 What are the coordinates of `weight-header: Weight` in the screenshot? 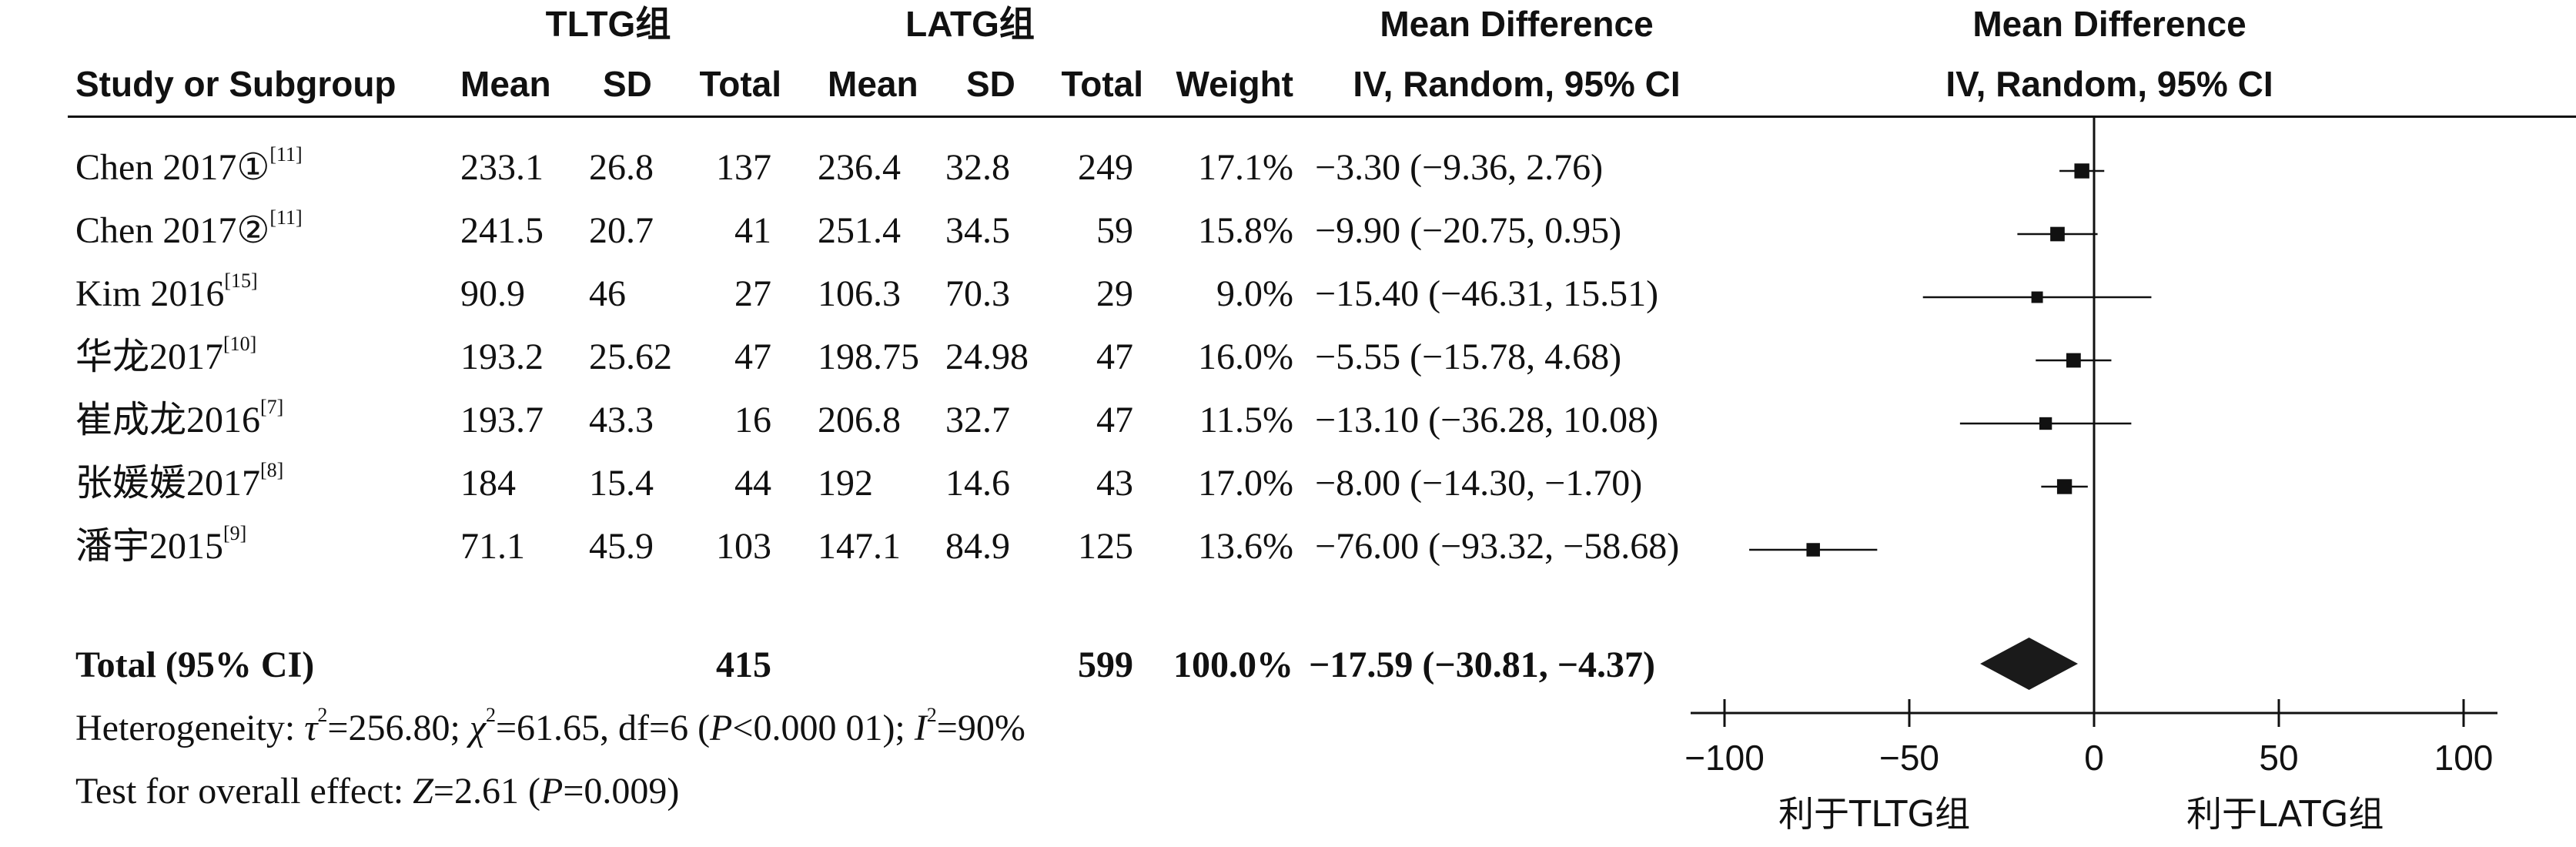 It's located at (1235, 84).